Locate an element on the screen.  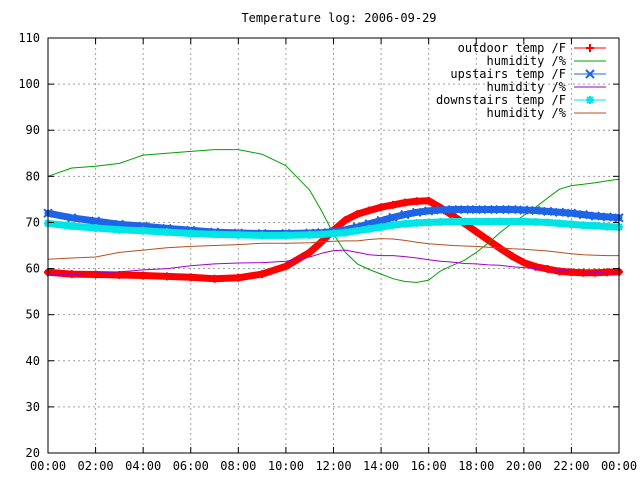
y-tick-label: 80 is located at coordinates (33, 176).